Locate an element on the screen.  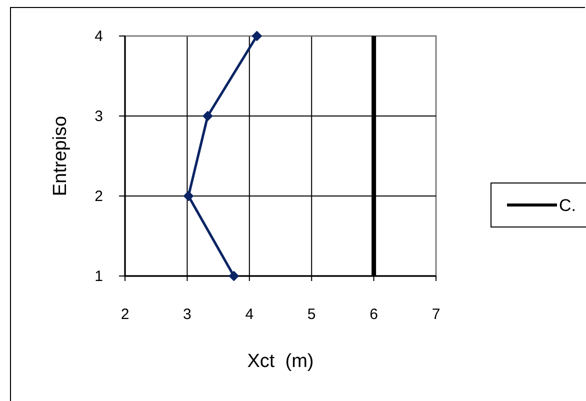
x-axis-title: Xct (m) is located at coordinates (280, 361).